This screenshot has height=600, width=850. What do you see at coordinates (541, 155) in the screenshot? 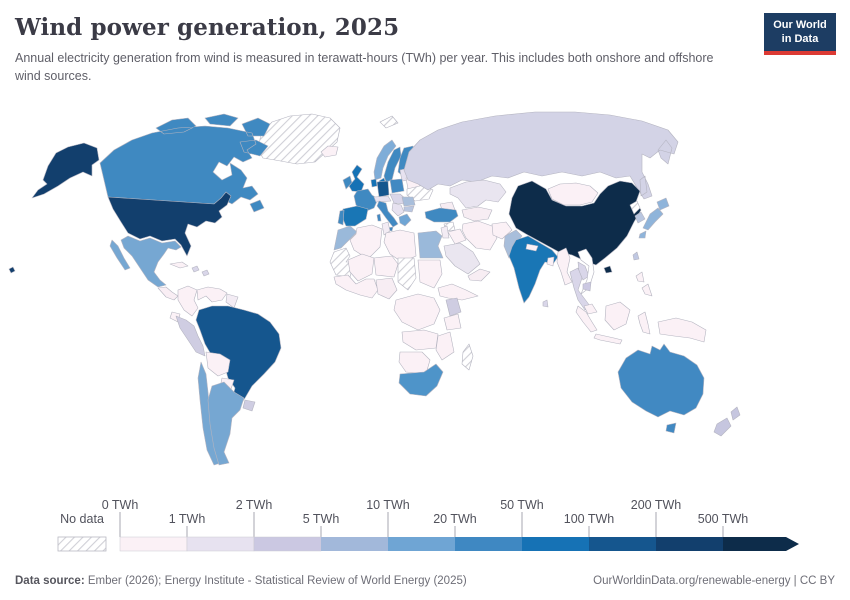
I see `country-russia` at bounding box center [541, 155].